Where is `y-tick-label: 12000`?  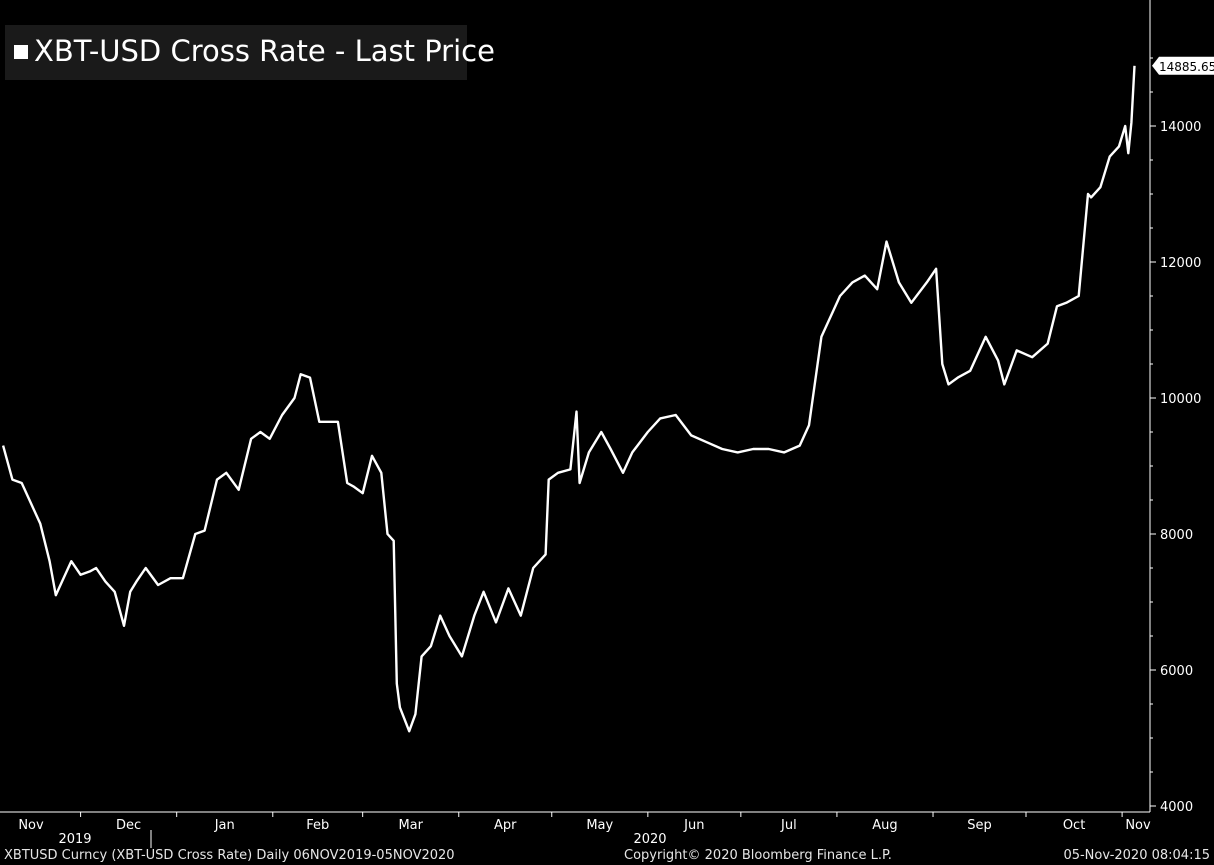 y-tick-label: 12000 is located at coordinates (1180, 263).